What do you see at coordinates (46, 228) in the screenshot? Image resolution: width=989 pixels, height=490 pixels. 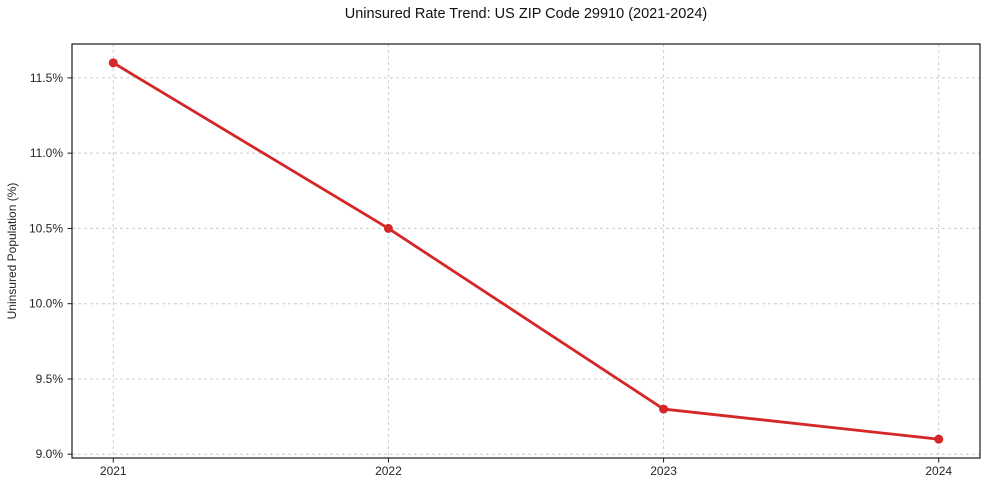 I see `y-tick-label: 10.5%` at bounding box center [46, 228].